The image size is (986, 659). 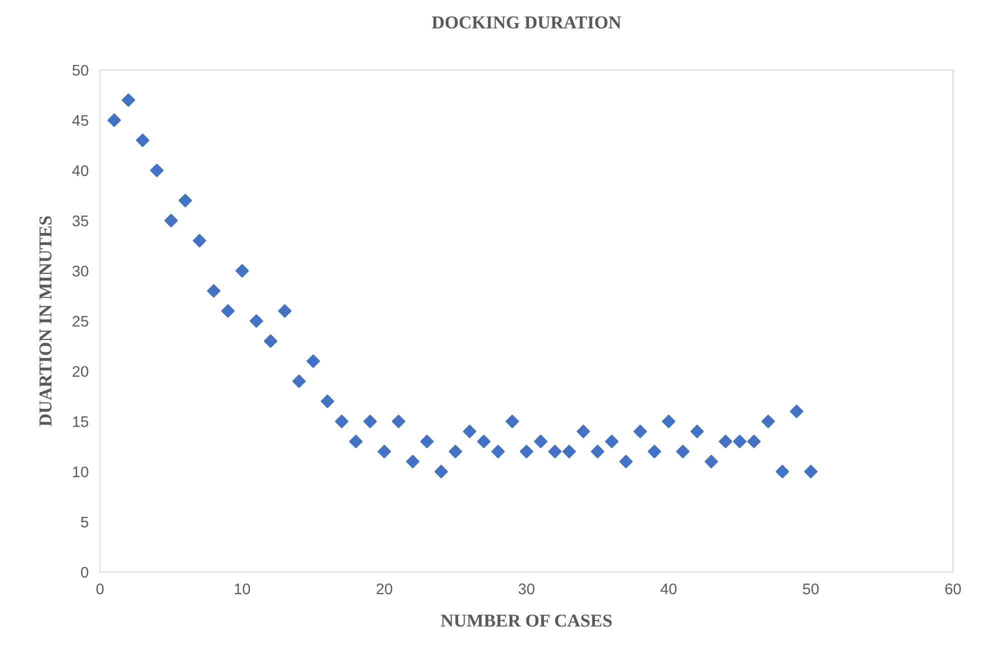 I want to click on y-tick-label: 45, so click(x=80, y=120).